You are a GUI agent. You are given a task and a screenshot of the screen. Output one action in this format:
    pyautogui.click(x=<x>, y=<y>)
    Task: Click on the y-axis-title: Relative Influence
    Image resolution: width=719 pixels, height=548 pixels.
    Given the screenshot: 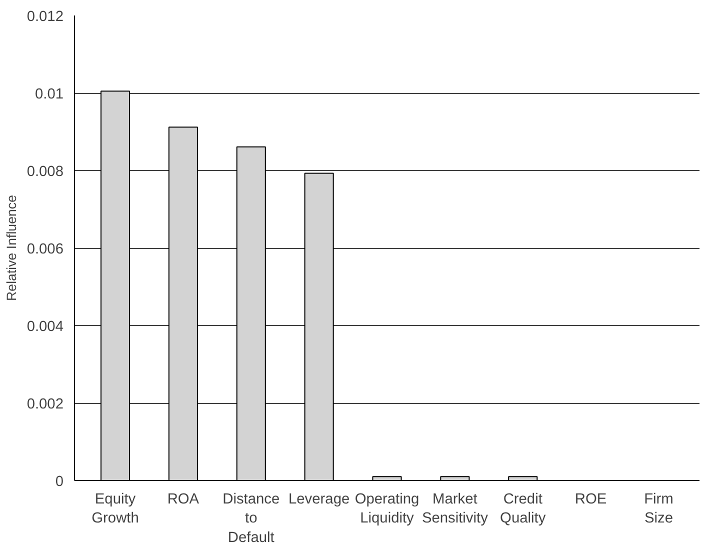 What is the action you would take?
    pyautogui.click(x=11, y=248)
    